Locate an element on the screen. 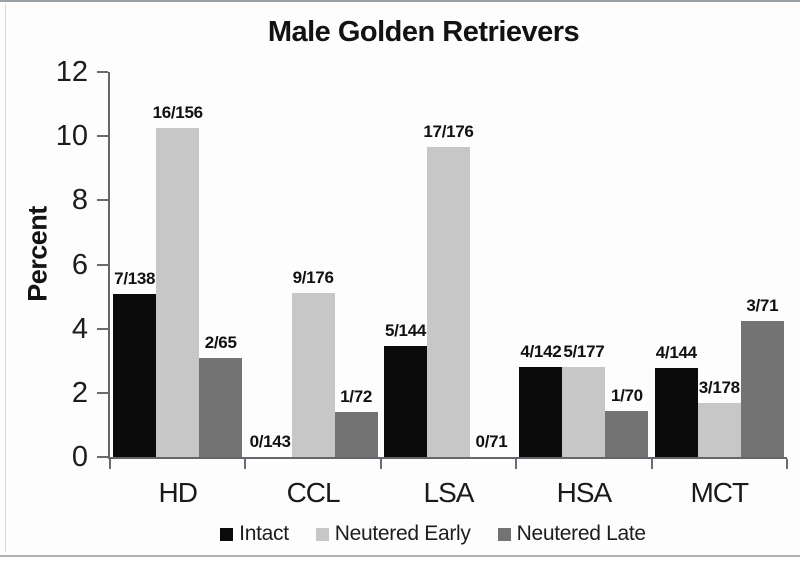  bar-label: 5/144 is located at coordinates (405, 330).